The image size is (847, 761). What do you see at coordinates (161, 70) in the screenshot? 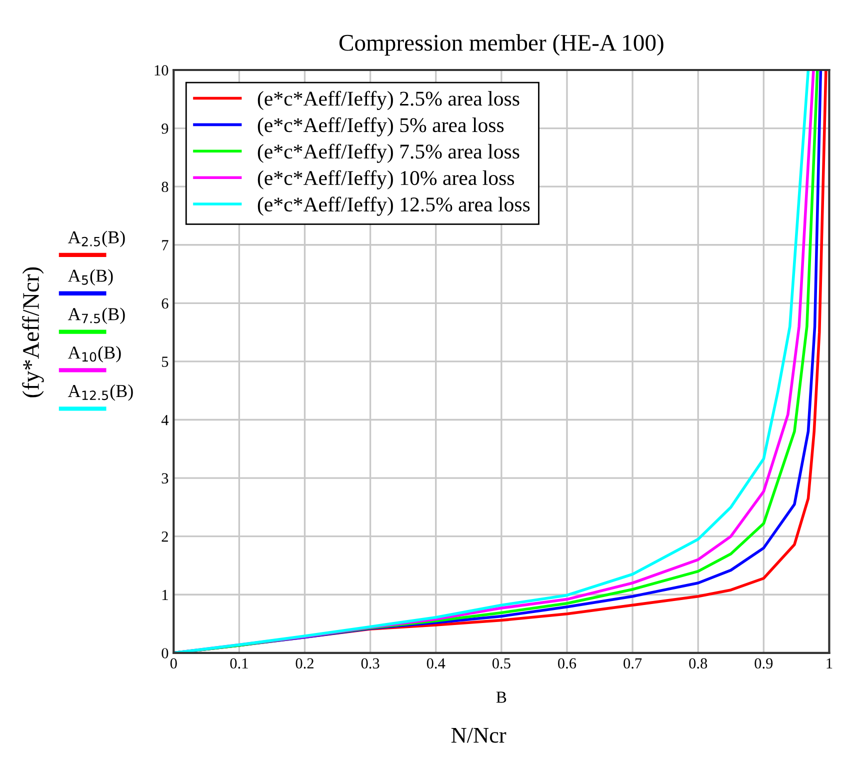
I see `y-tick-label: 10` at bounding box center [161, 70].